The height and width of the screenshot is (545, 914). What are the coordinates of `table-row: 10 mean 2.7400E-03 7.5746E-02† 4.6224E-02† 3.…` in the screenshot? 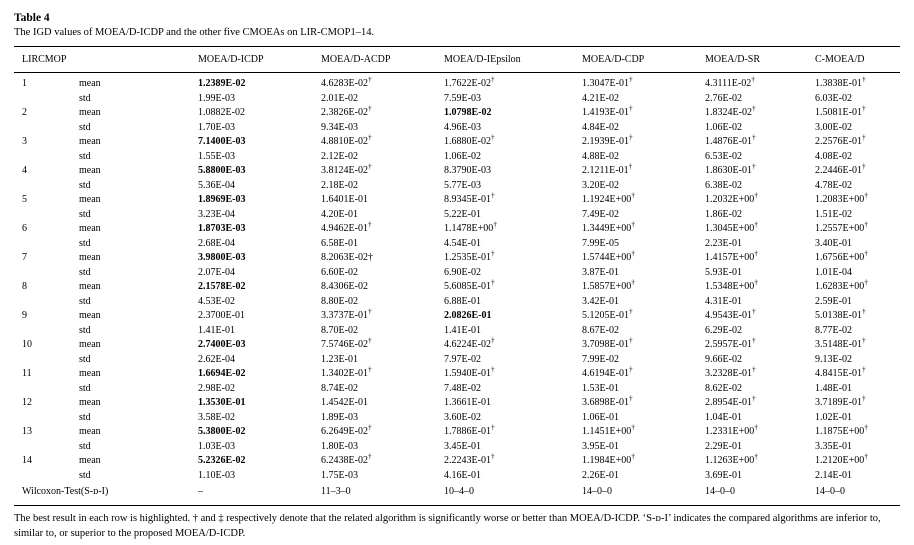 It's located at (457, 344).